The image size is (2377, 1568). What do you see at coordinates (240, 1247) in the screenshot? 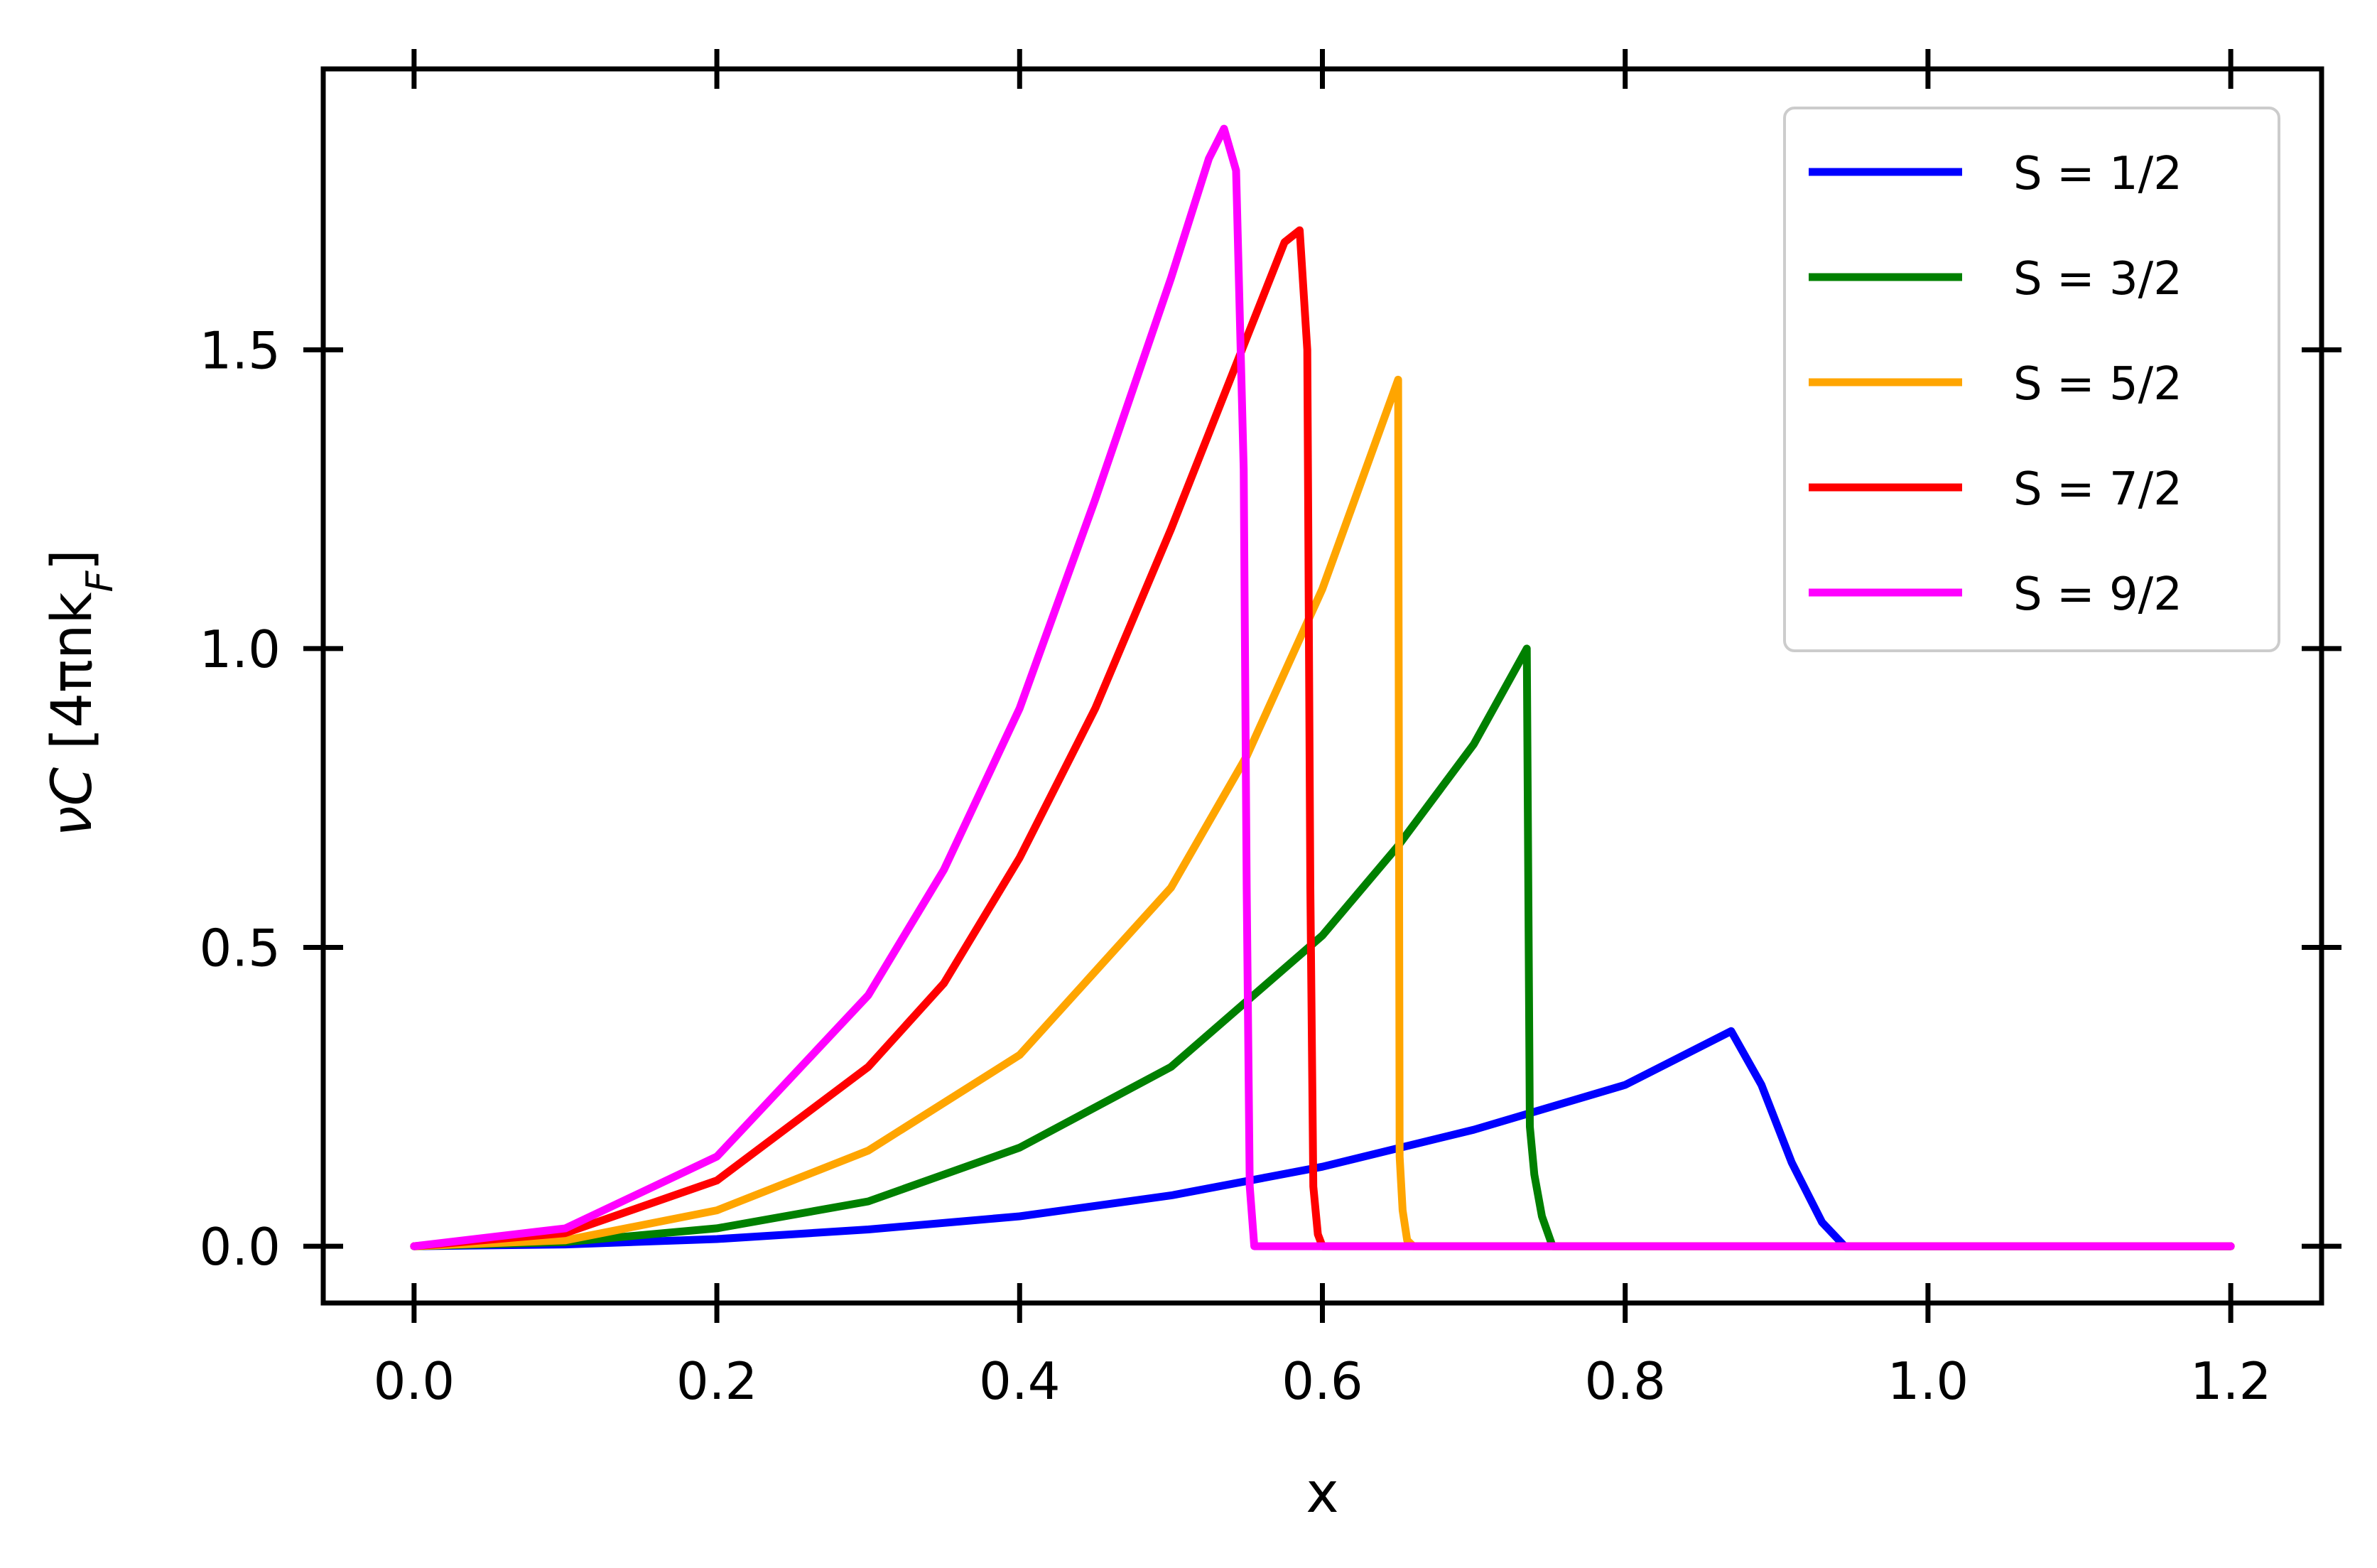
I see `y-tick-label: 0.0` at bounding box center [240, 1247].